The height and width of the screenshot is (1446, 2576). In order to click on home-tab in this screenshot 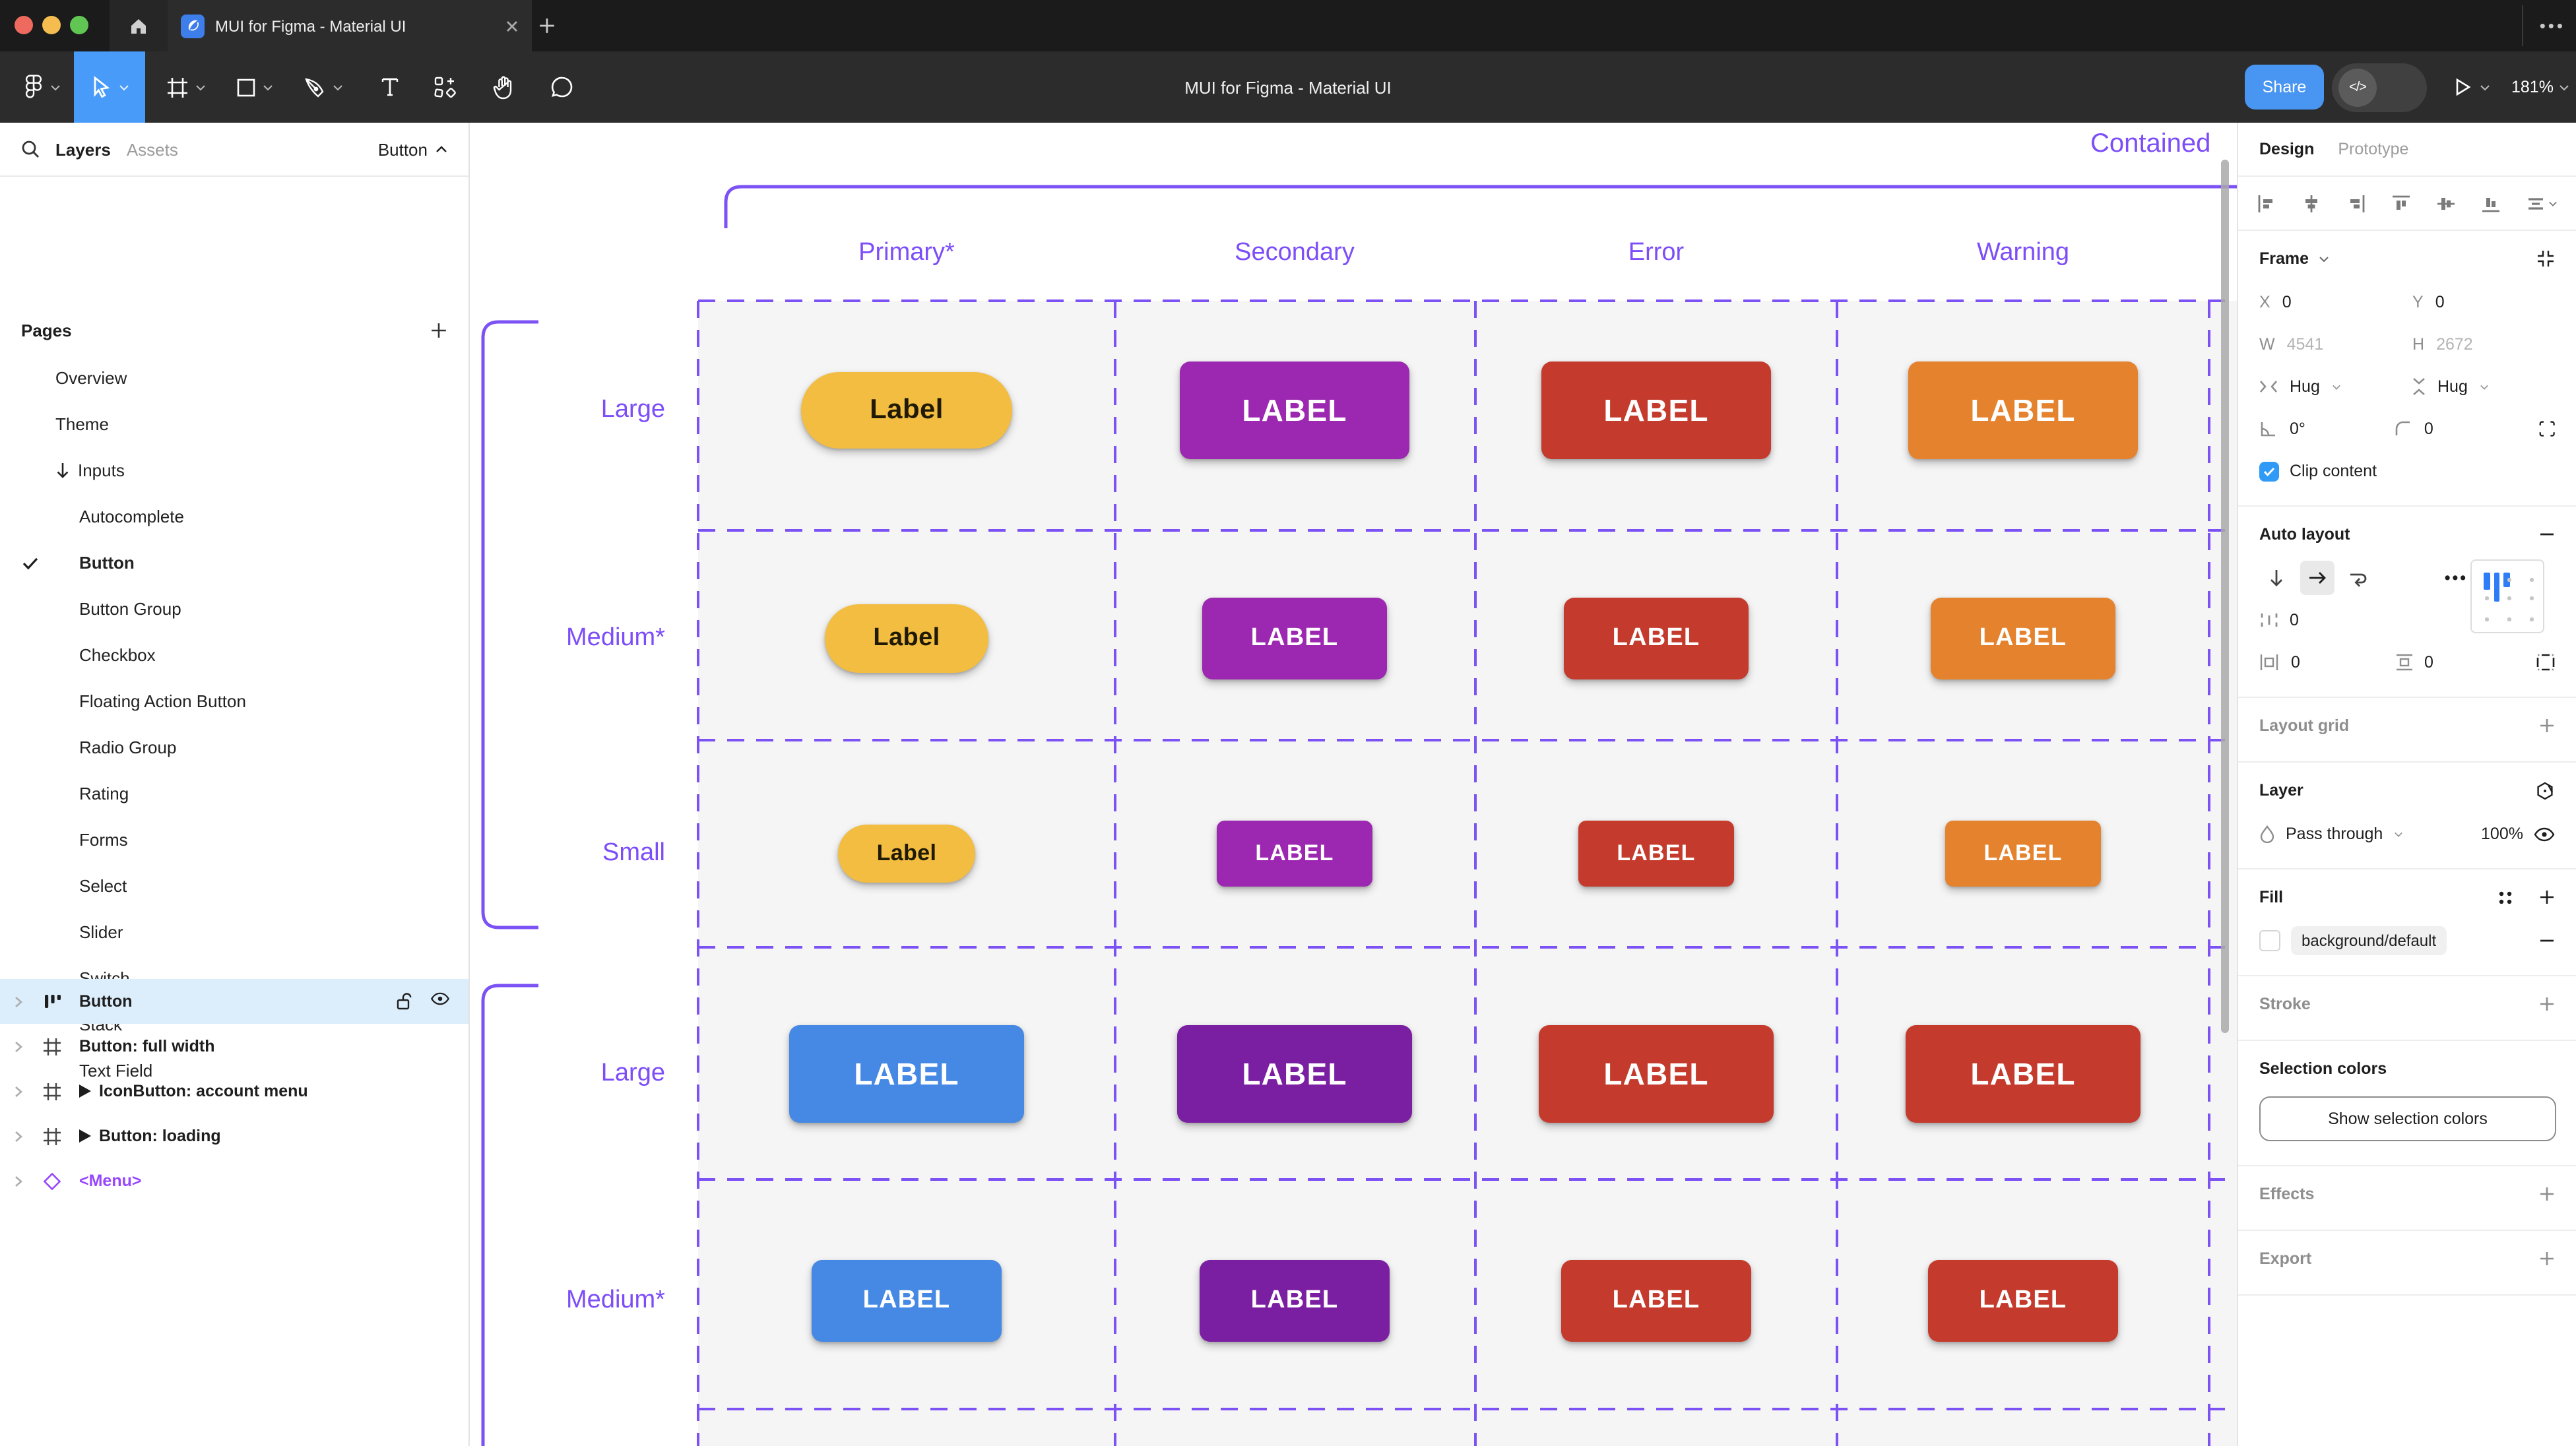, I will do `click(139, 25)`.